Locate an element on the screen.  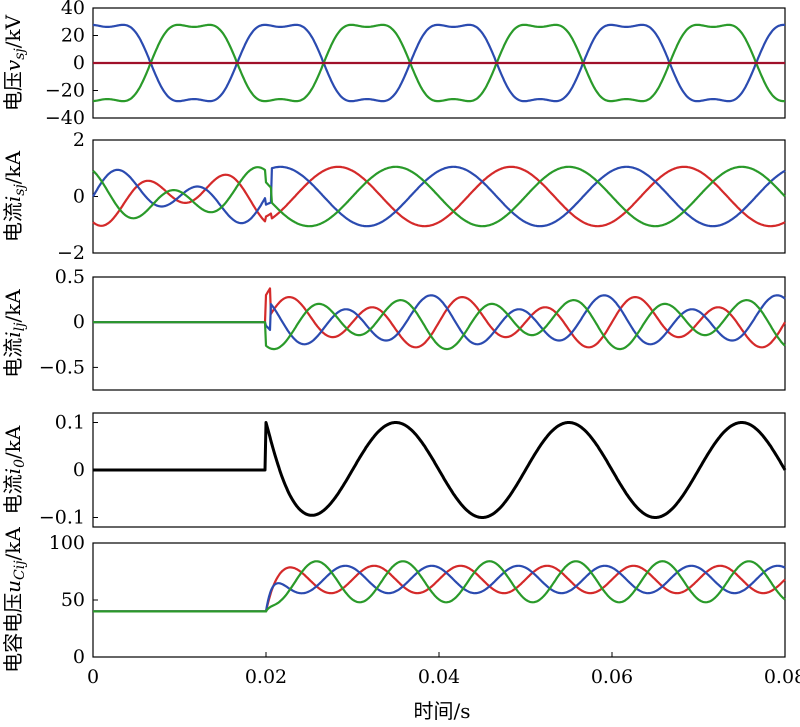
x-tick-label: 0.04 is located at coordinates (439, 677).